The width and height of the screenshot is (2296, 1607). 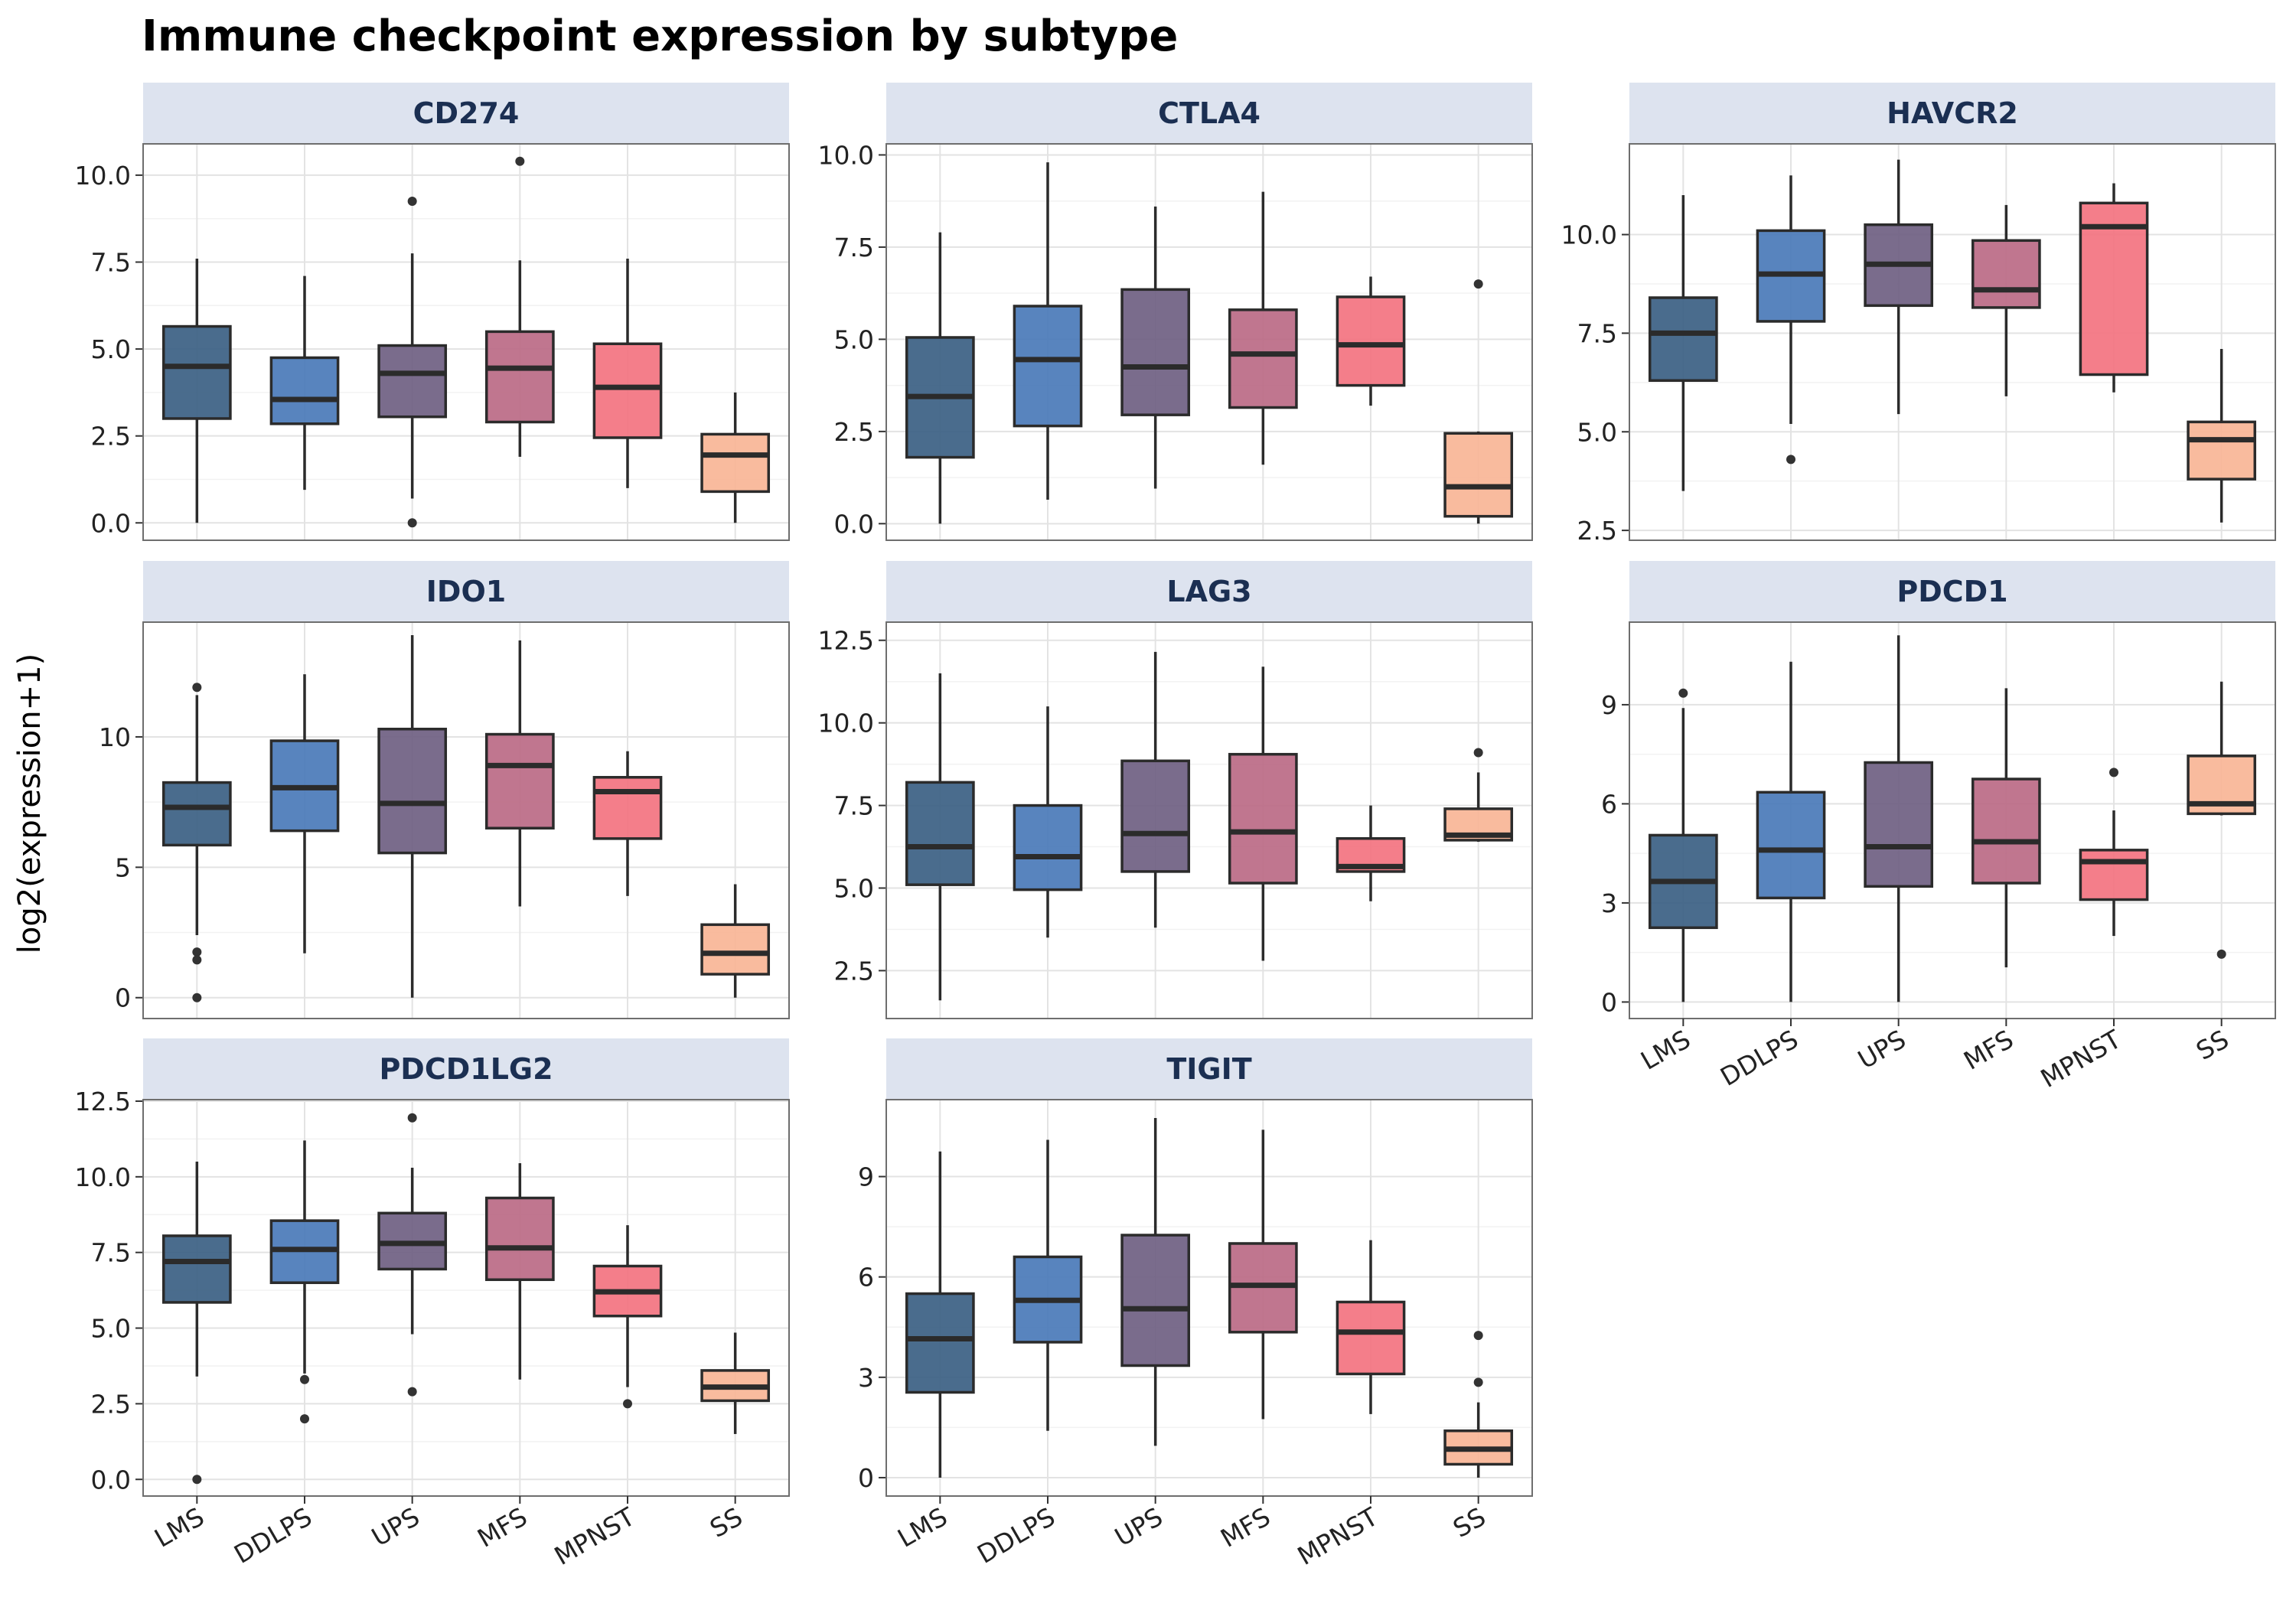 What do you see at coordinates (1208, 591) in the screenshot?
I see `facet-strip-label: LAG3` at bounding box center [1208, 591].